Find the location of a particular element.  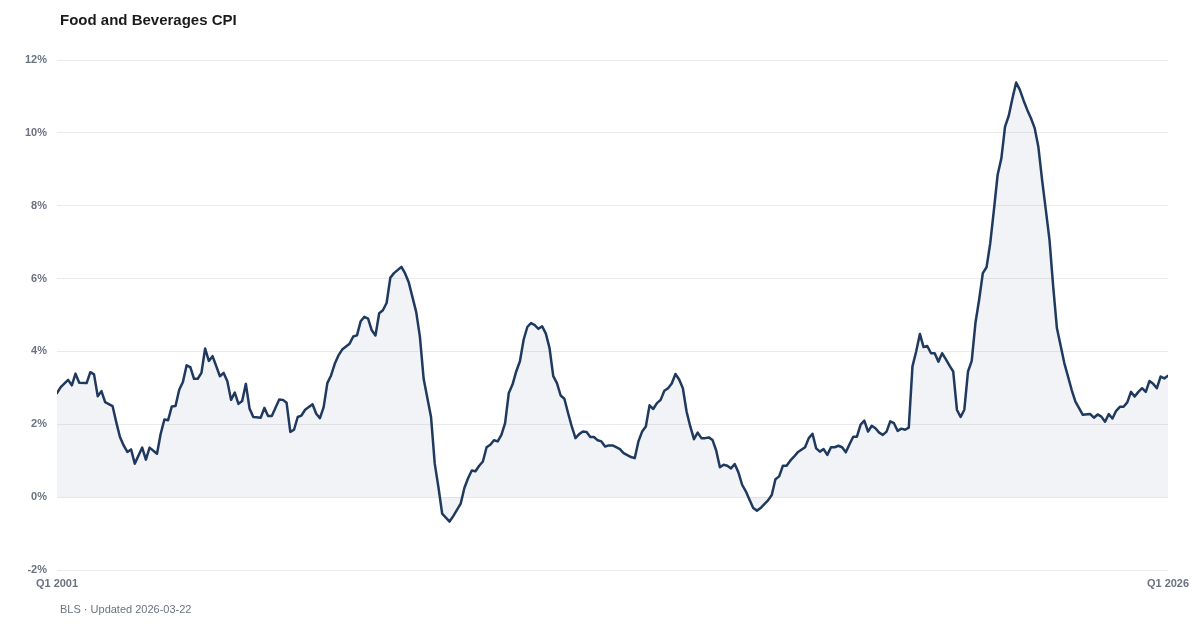

y-tick-label: -2% is located at coordinates (37, 569).